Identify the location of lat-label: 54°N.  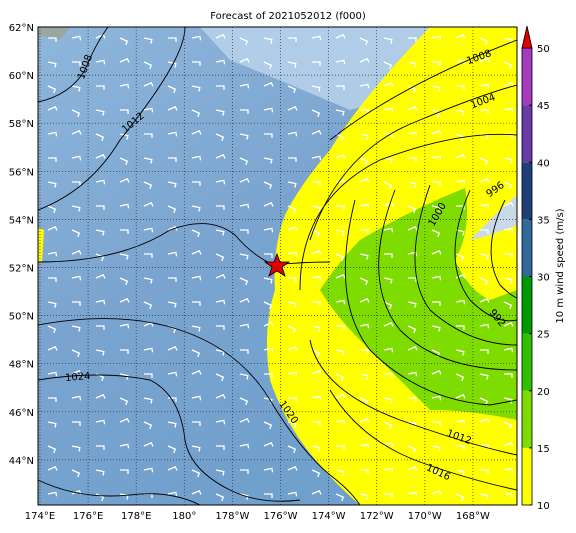
(21, 220).